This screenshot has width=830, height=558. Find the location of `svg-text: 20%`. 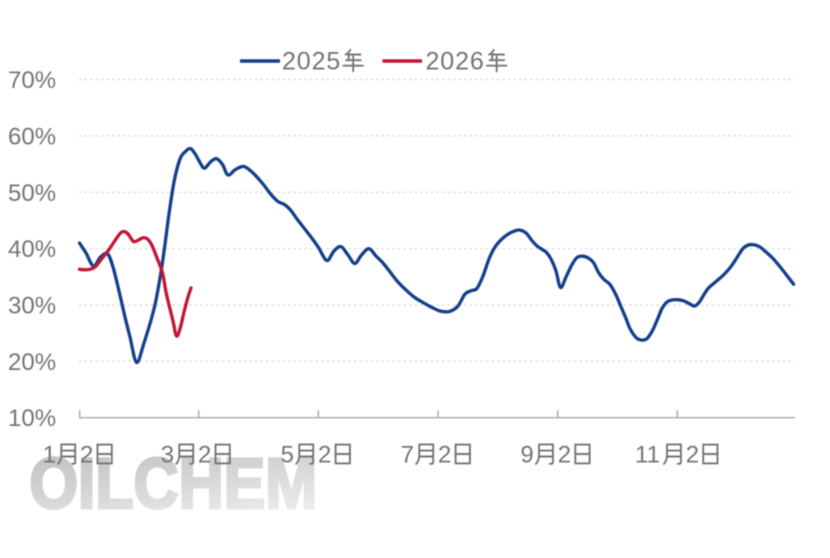

svg-text: 20% is located at coordinates (32, 362).